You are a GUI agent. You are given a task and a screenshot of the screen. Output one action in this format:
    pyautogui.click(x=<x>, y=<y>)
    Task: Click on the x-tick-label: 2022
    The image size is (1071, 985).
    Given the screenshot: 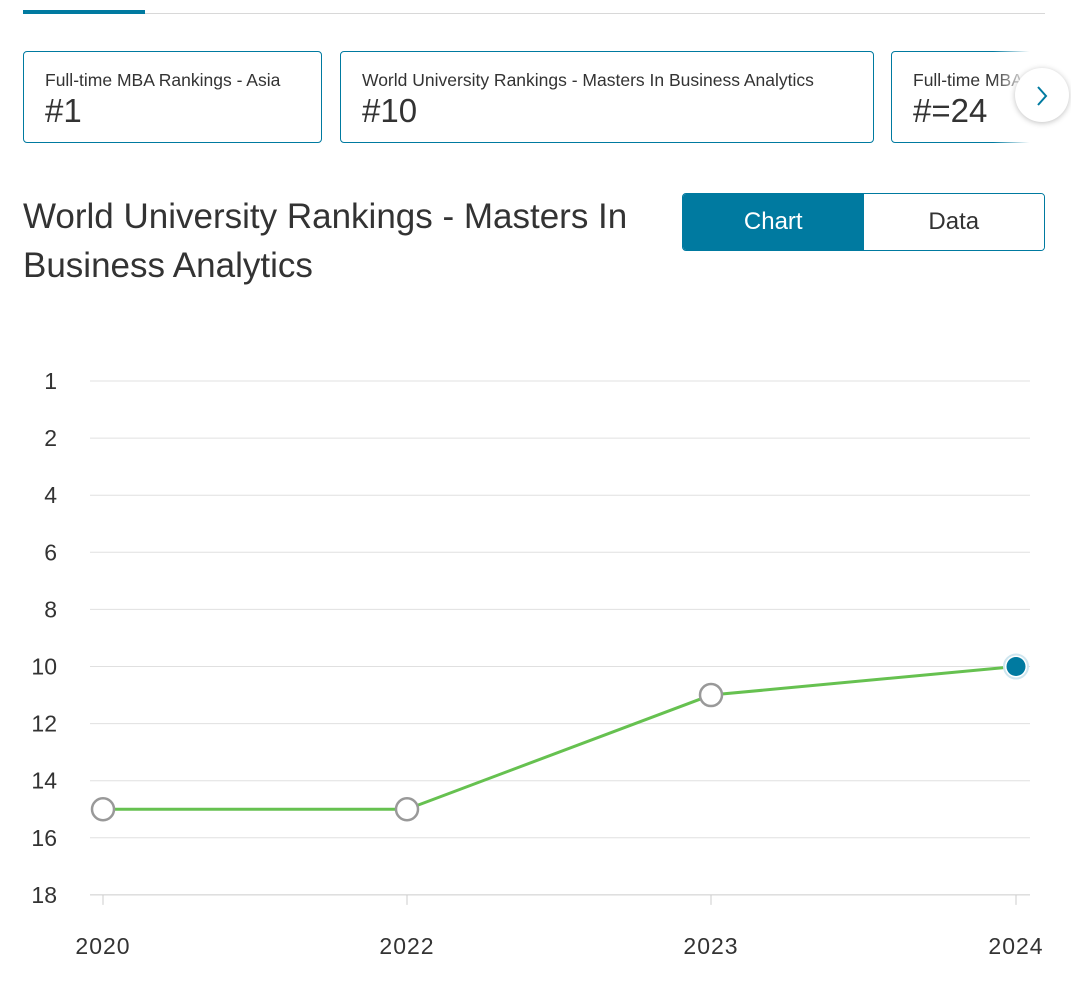 What is the action you would take?
    pyautogui.click(x=406, y=946)
    